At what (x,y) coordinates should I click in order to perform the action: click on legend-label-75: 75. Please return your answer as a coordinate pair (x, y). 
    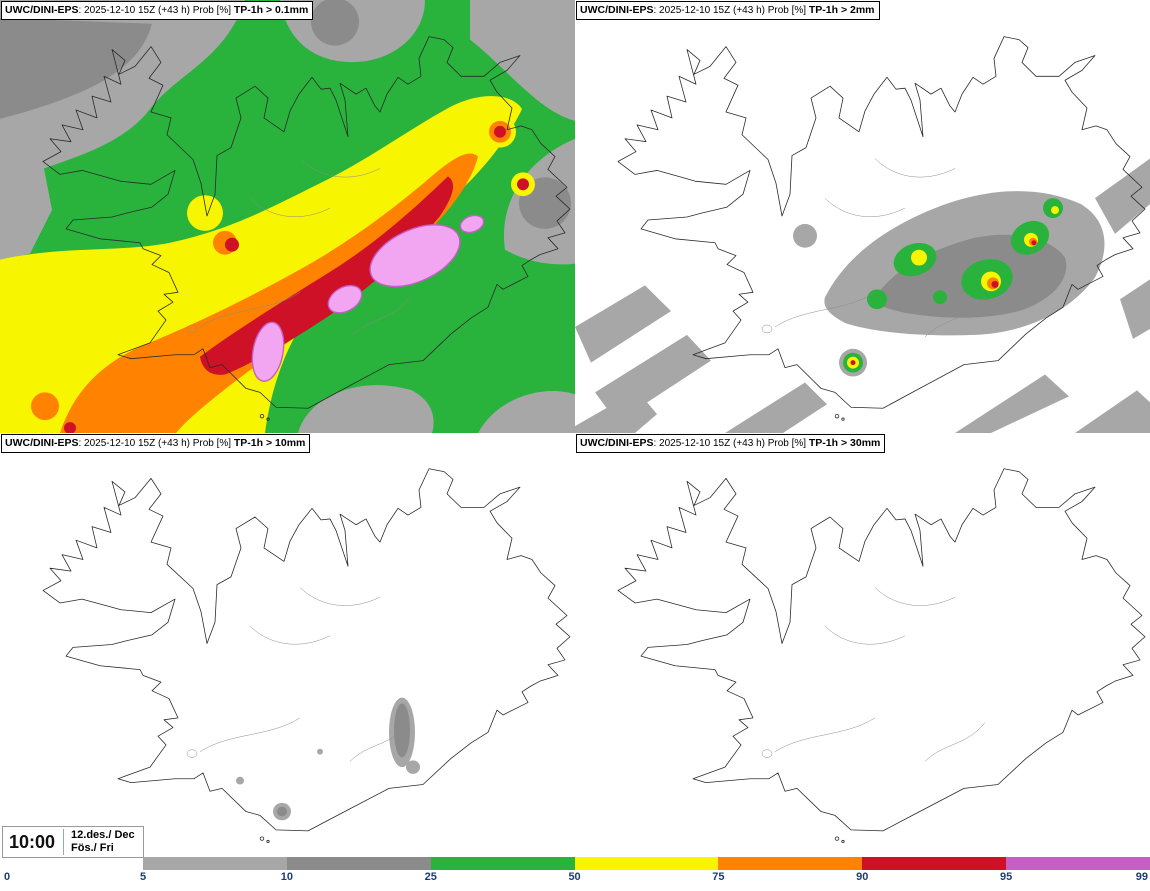
    Looking at the image, I should click on (718, 877).